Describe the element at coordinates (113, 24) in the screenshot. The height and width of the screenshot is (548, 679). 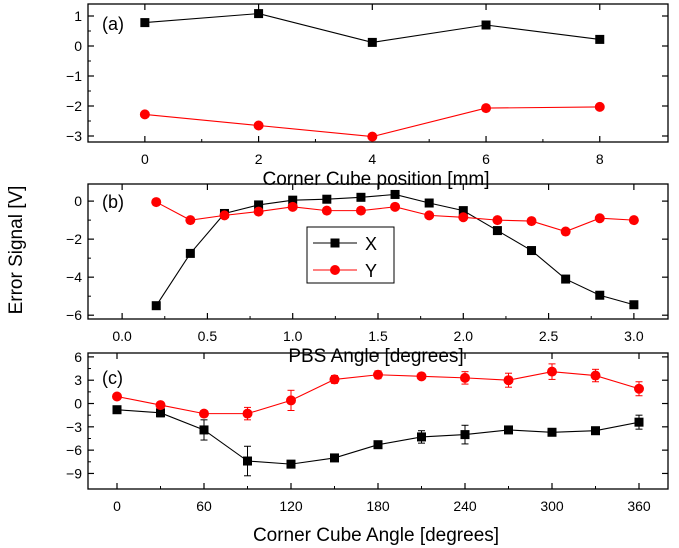
I see `panel-a-label: (a)` at that location.